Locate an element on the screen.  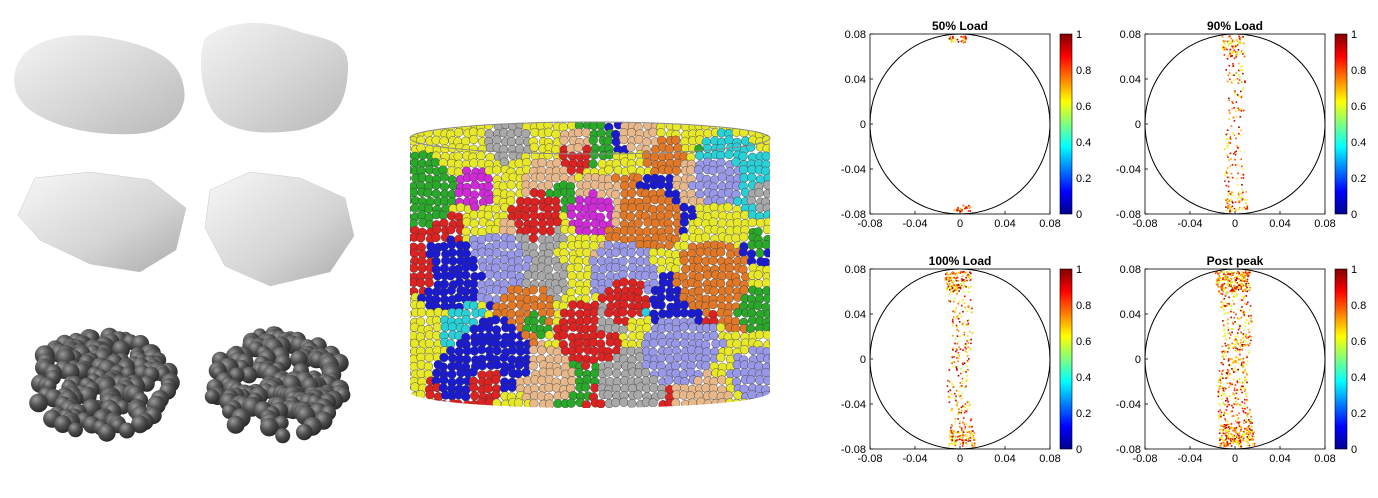
colorbar-tick-label: 0.2 is located at coordinates (1083, 414).